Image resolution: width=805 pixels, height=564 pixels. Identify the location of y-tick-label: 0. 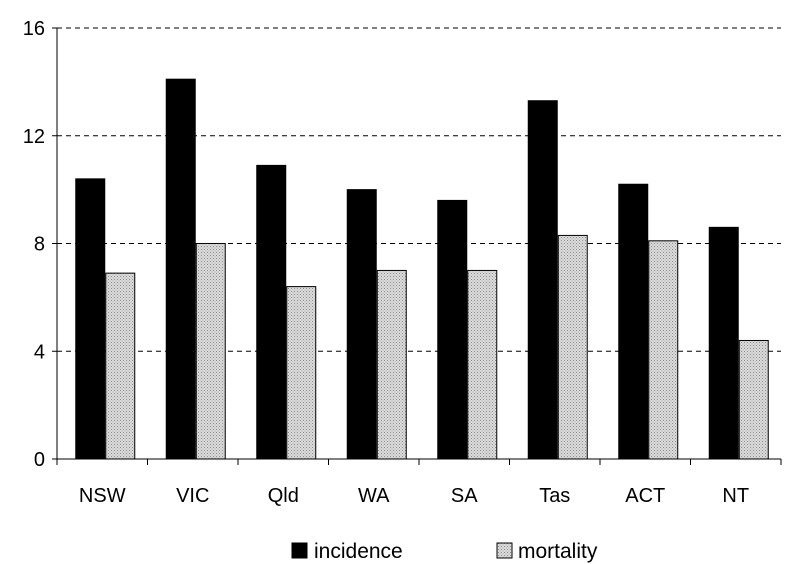
(39, 460).